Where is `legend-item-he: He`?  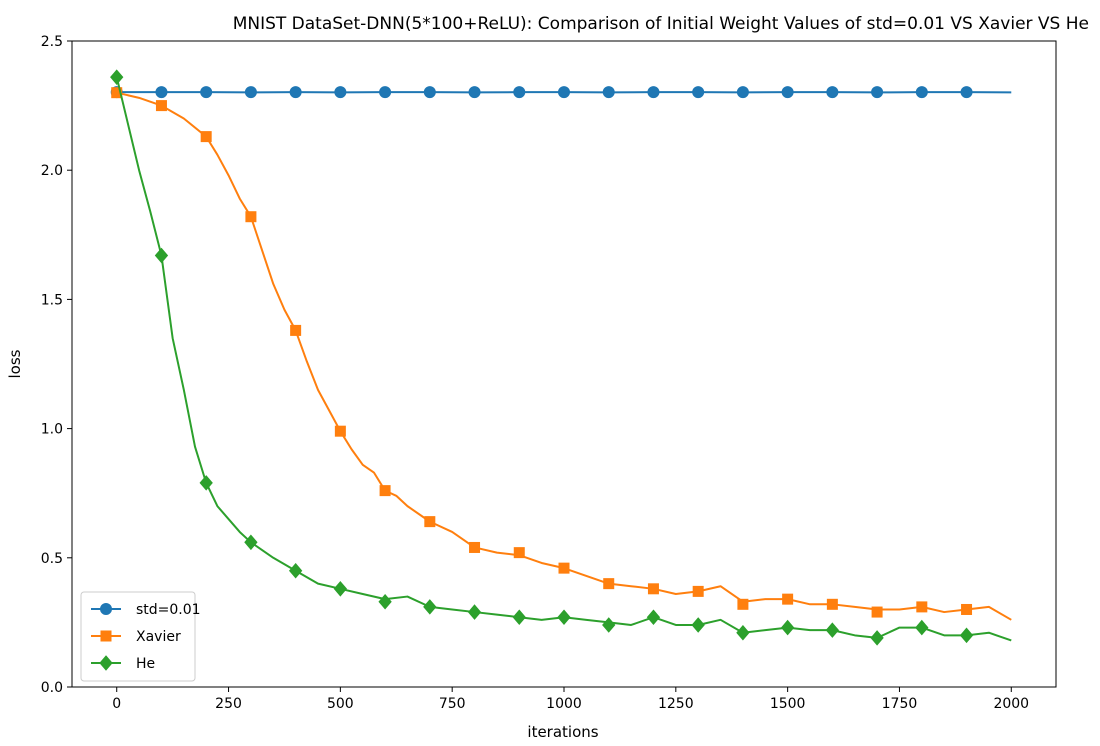
legend-item-he: He is located at coordinates (123, 663).